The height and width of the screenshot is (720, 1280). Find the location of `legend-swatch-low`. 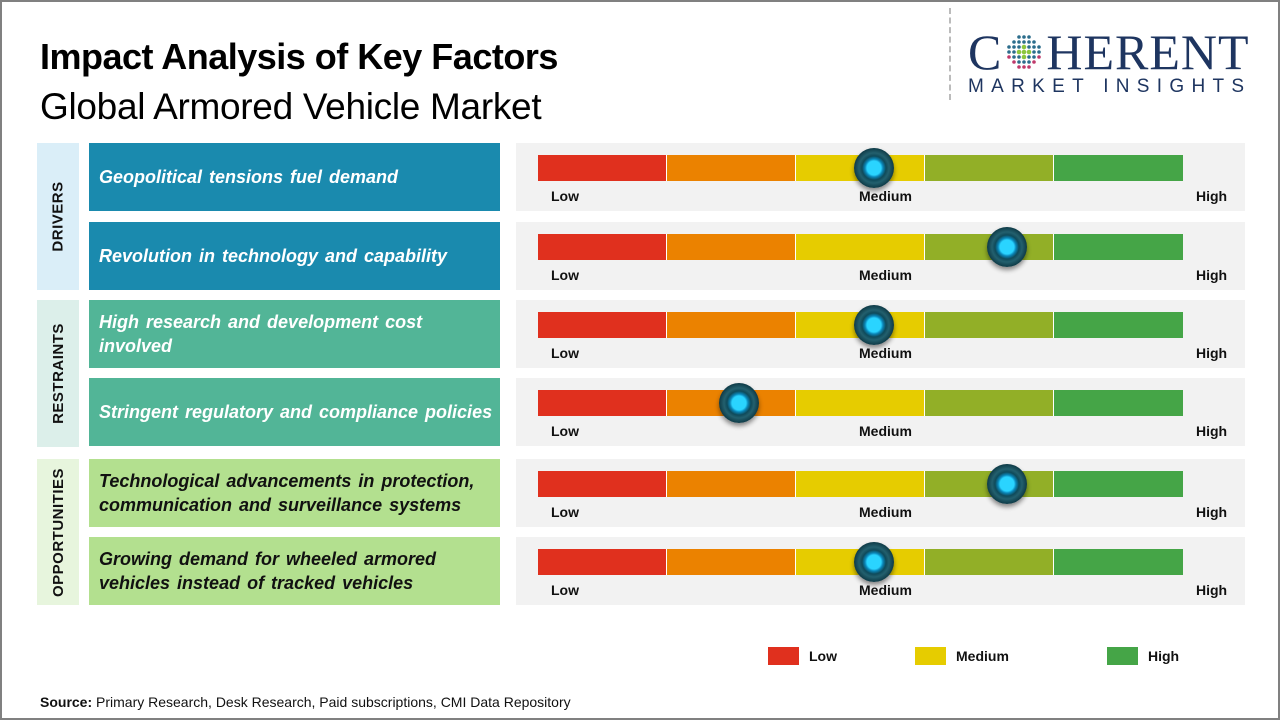

legend-swatch-low is located at coordinates (783, 656).